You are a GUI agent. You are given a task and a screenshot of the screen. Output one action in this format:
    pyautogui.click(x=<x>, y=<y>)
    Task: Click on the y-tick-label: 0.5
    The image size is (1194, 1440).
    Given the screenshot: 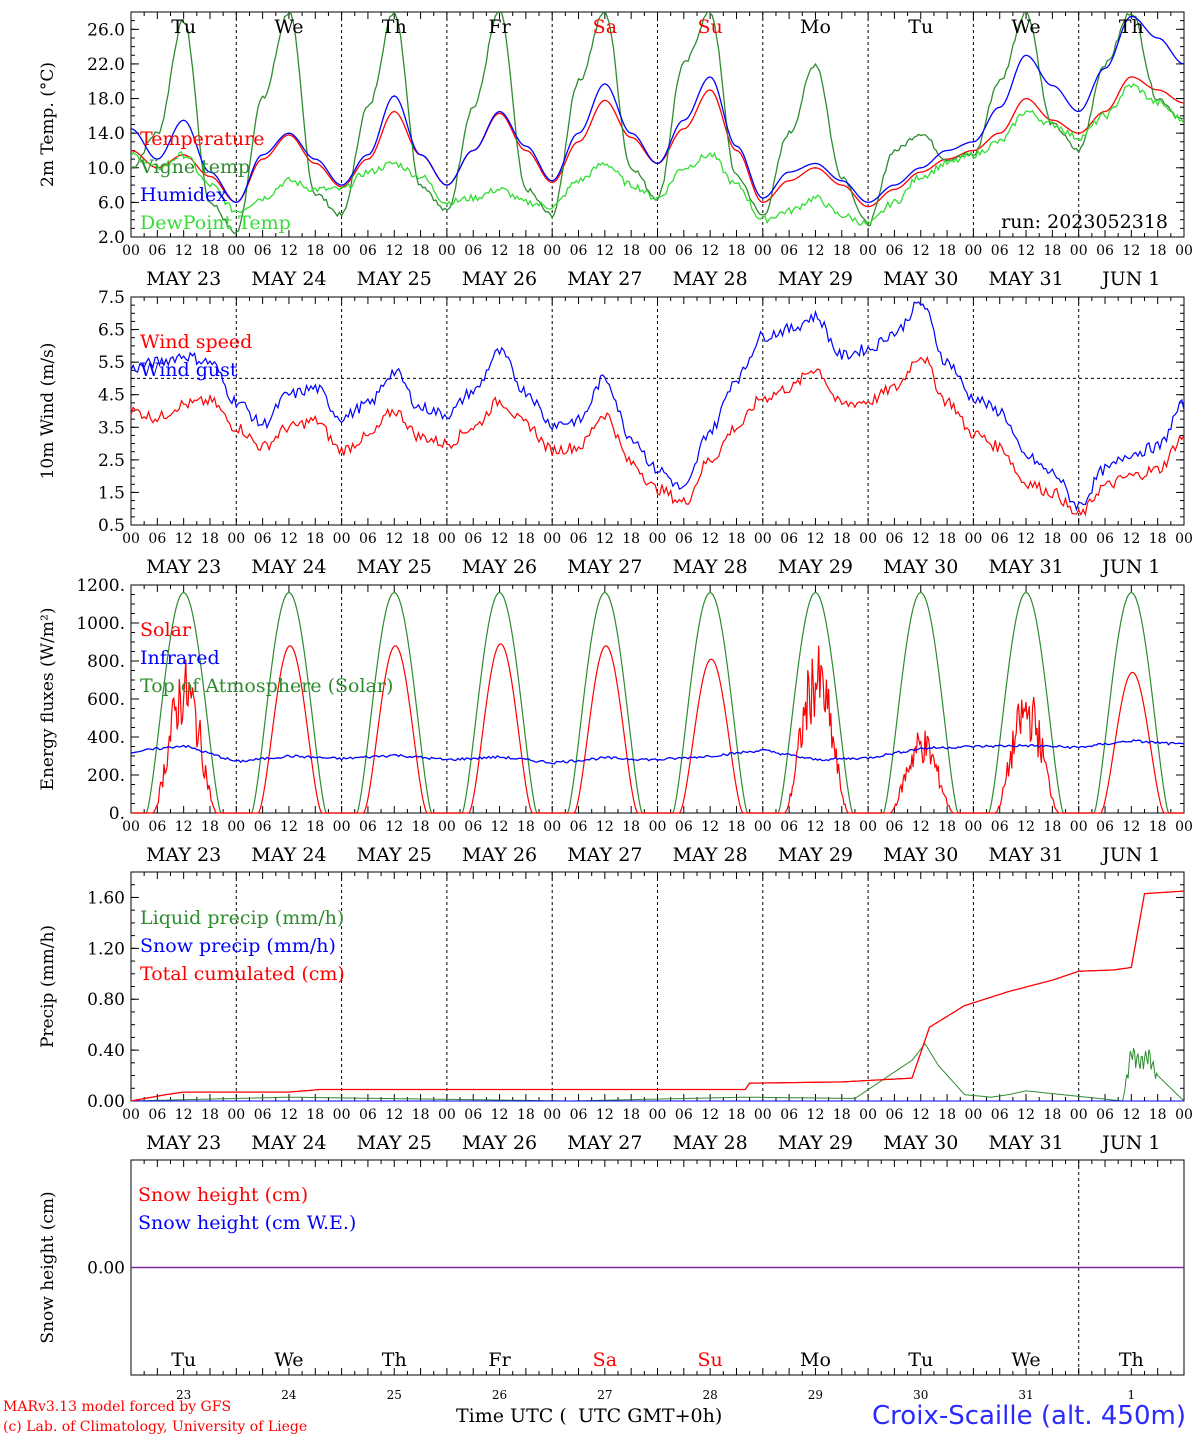 What is the action you would take?
    pyautogui.click(x=111, y=526)
    